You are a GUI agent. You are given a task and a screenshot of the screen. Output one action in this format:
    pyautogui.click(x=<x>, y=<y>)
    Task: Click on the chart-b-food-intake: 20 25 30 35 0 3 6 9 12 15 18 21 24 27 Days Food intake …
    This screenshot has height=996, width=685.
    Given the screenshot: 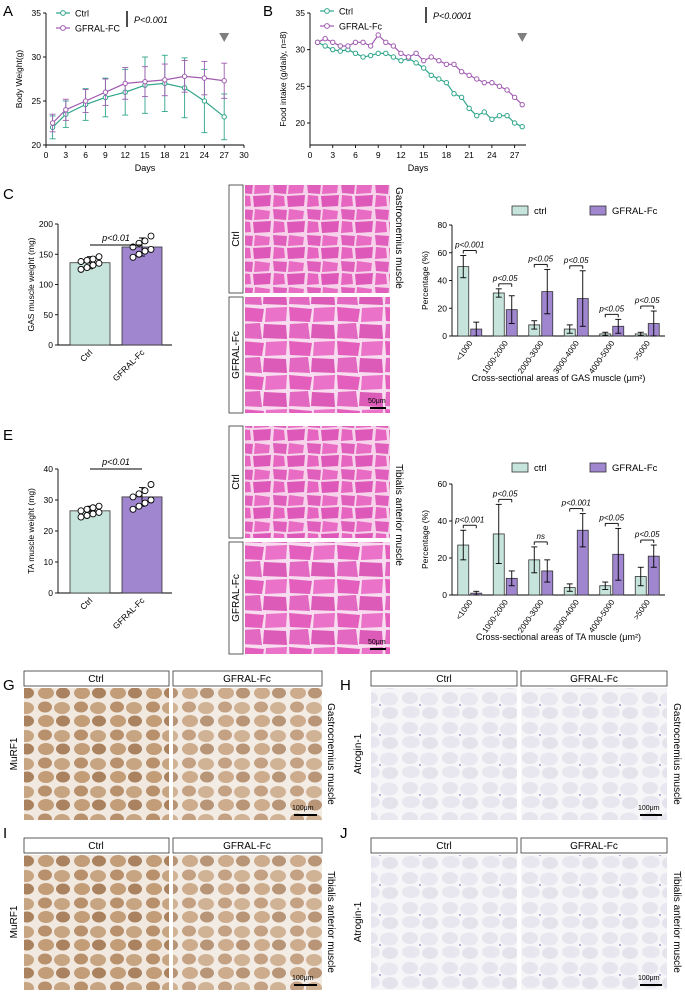 What is the action you would take?
    pyautogui.click(x=403, y=90)
    